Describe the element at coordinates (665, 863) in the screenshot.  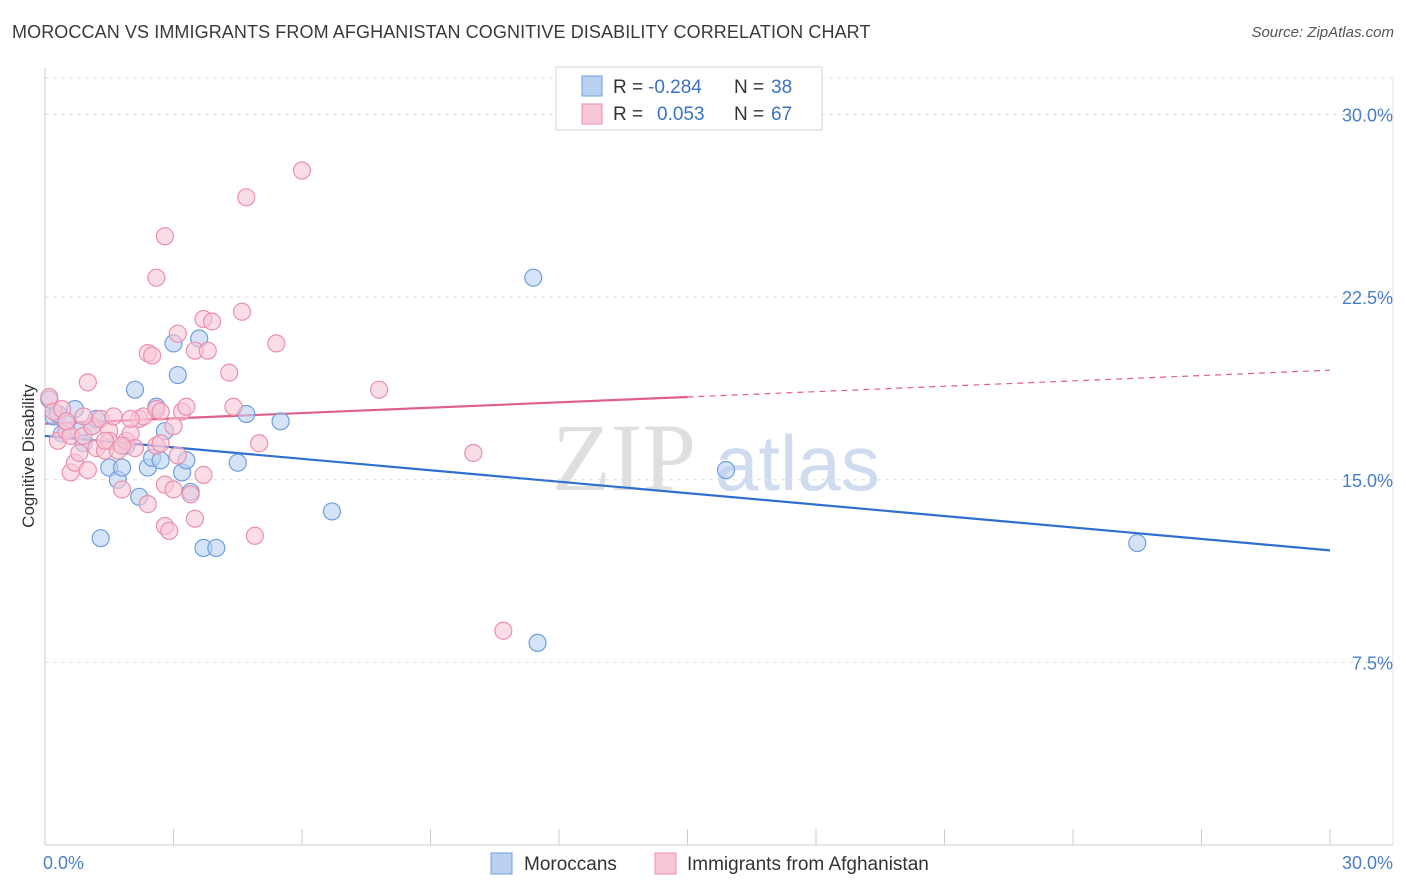
I see `bottom-legend-swatch-afghanistan` at that location.